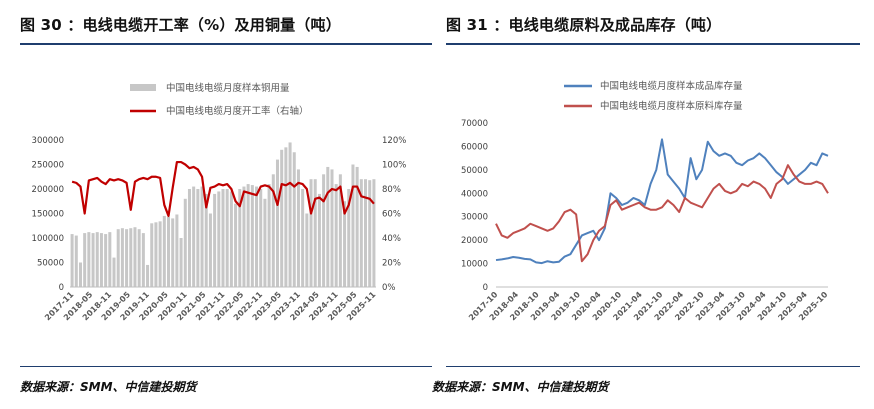 The image size is (874, 409). Describe the element at coordinates (48, 215) in the screenshot. I see `y-left-tick-label: 150000` at that location.